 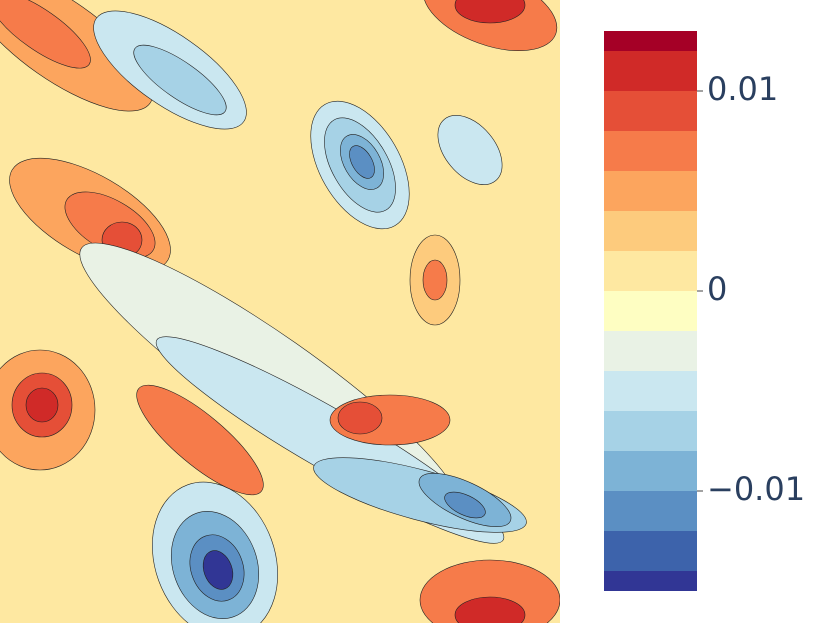 What do you see at coordinates (756, 489) in the screenshot?
I see `colorbar-tick-label: −0.01` at bounding box center [756, 489].